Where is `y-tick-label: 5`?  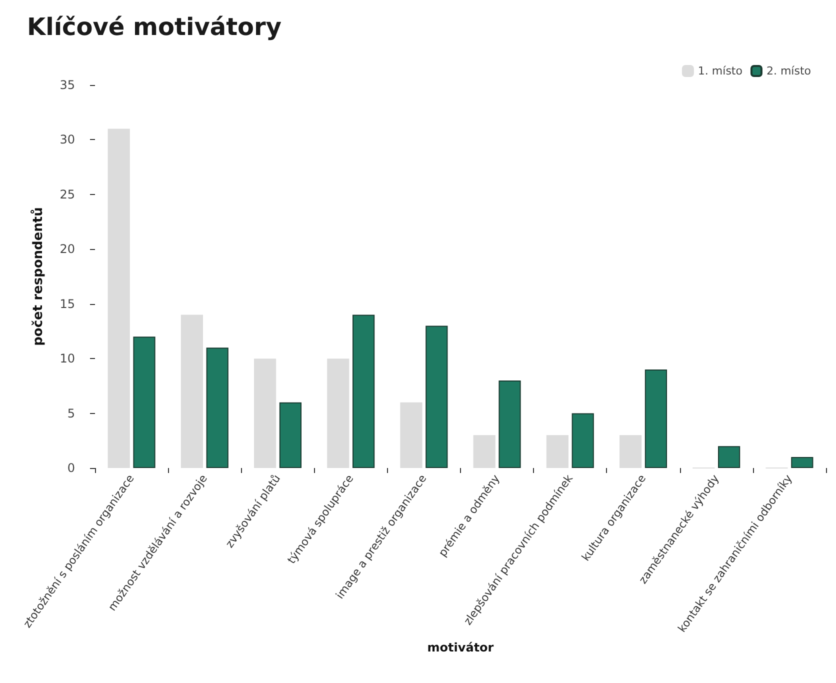
y-tick-label: 5 is located at coordinates (71, 413).